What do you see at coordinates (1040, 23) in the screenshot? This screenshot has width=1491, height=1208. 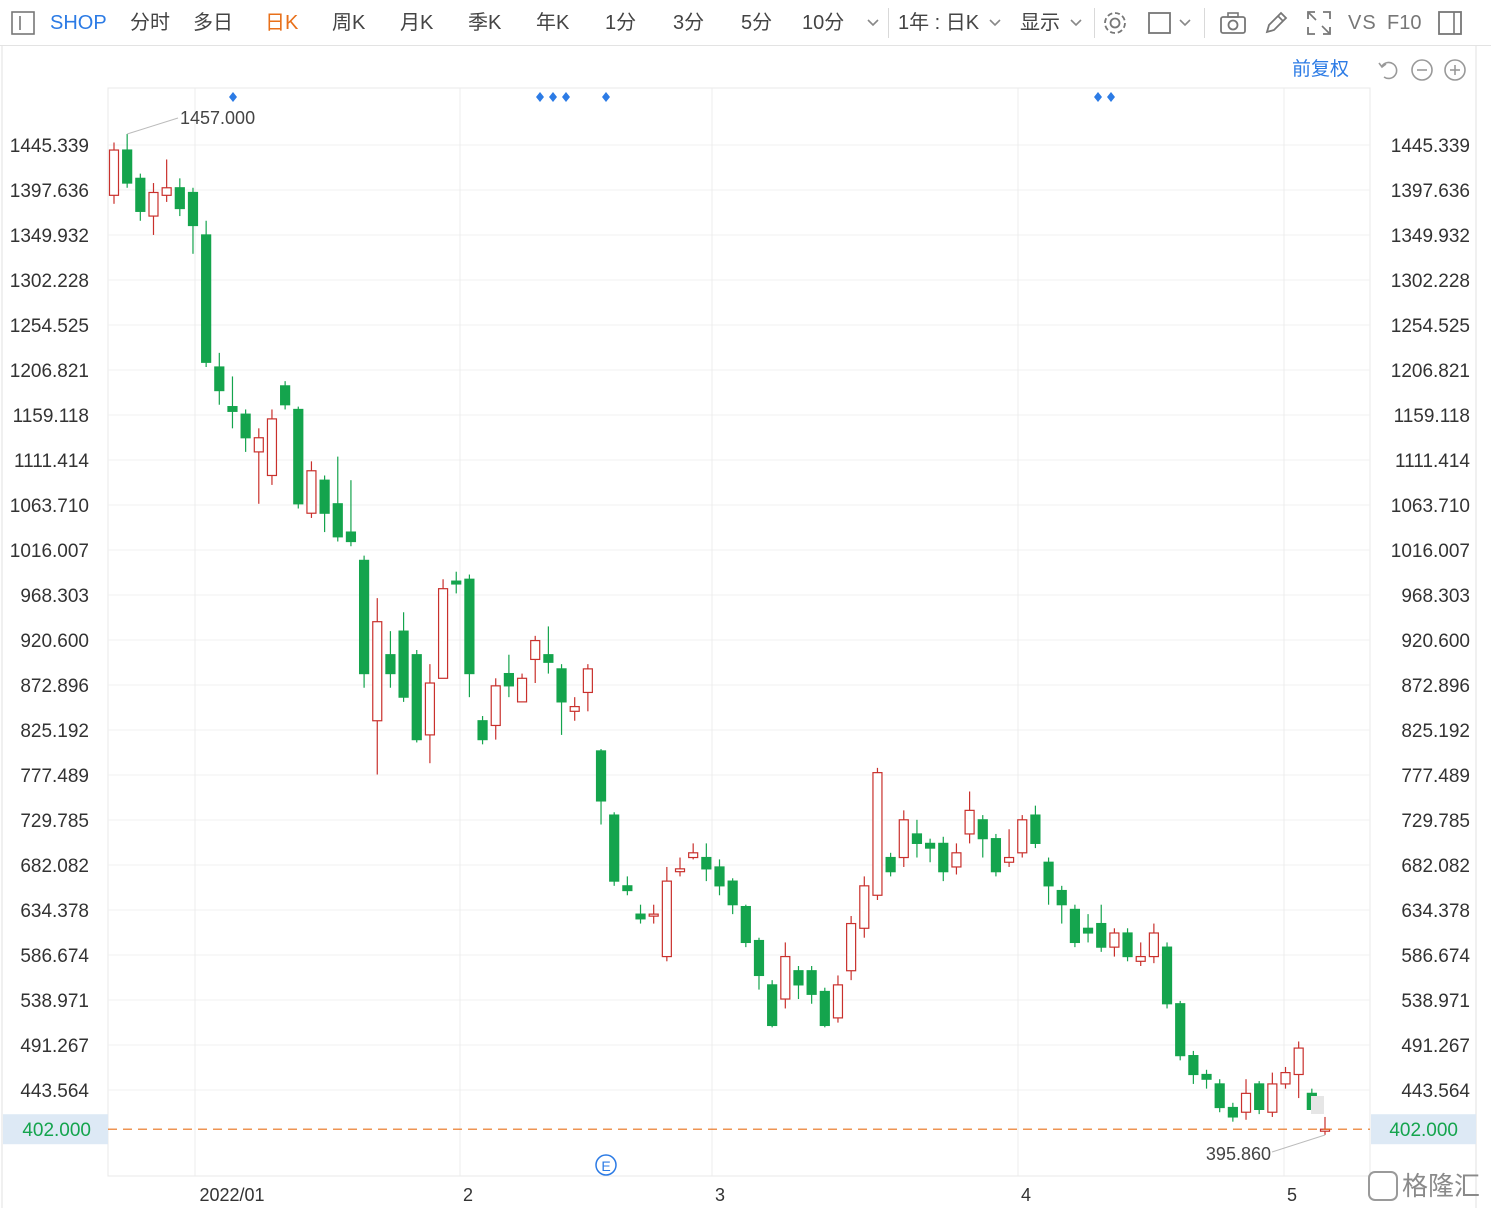 I see `display-menu: 显示` at bounding box center [1040, 23].